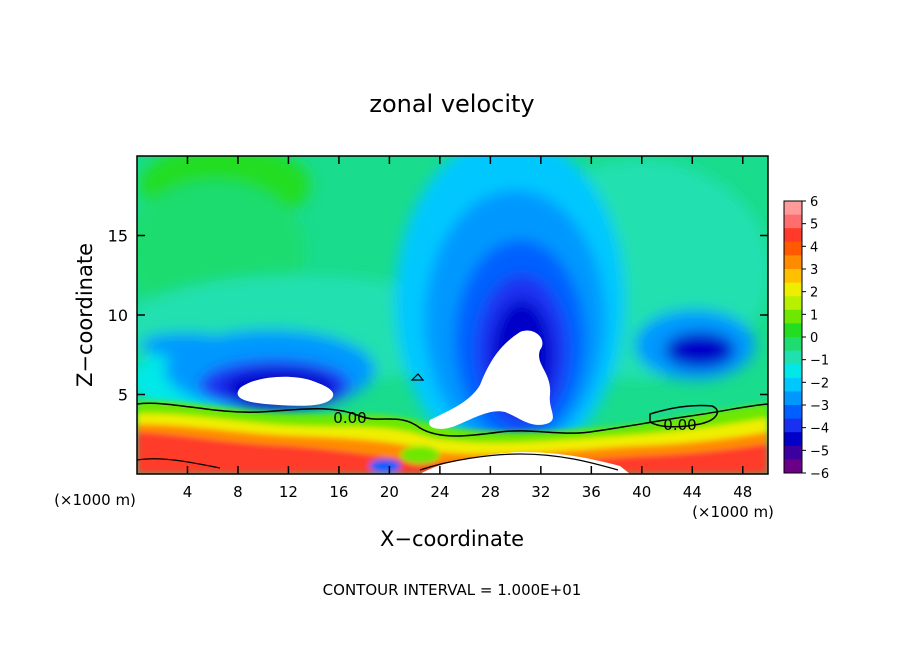 Image resolution: width=904 pixels, height=654 pixels. What do you see at coordinates (95, 500) in the screenshot?
I see `x-unit-left: (×1000 m)` at bounding box center [95, 500].